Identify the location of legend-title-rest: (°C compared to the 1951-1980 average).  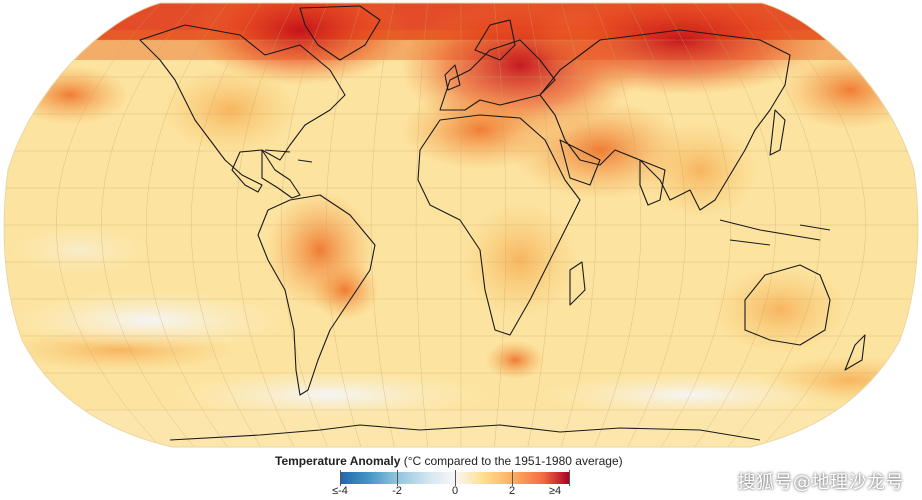
(511, 461).